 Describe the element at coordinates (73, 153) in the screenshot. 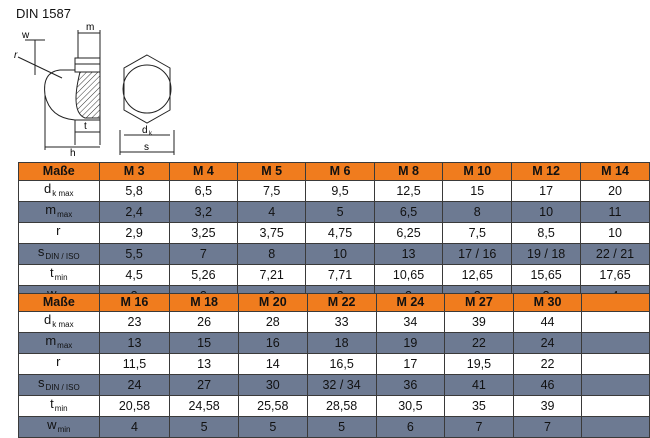

I see `label-h: h` at that location.